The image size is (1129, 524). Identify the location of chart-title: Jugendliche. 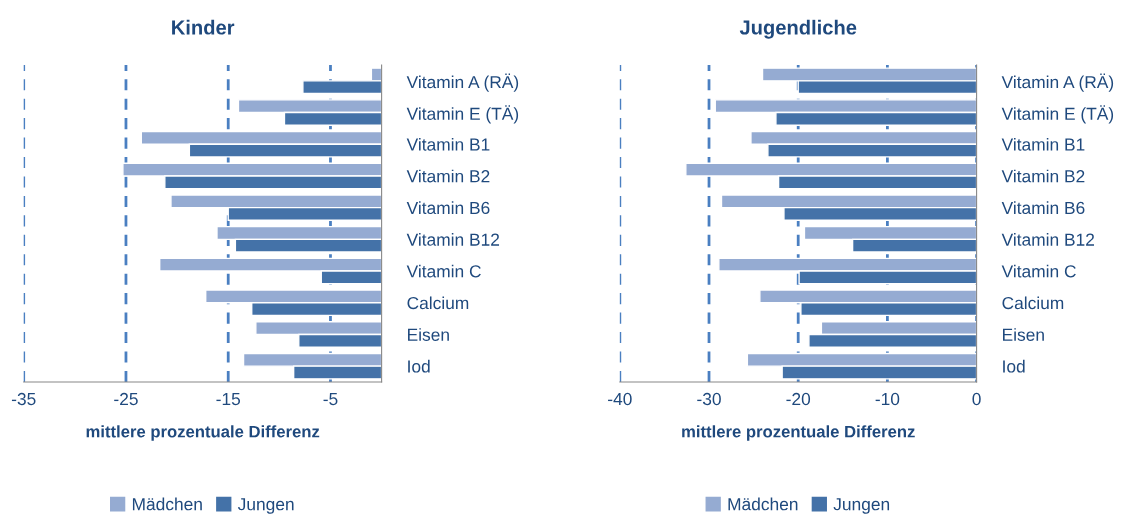
(798, 29).